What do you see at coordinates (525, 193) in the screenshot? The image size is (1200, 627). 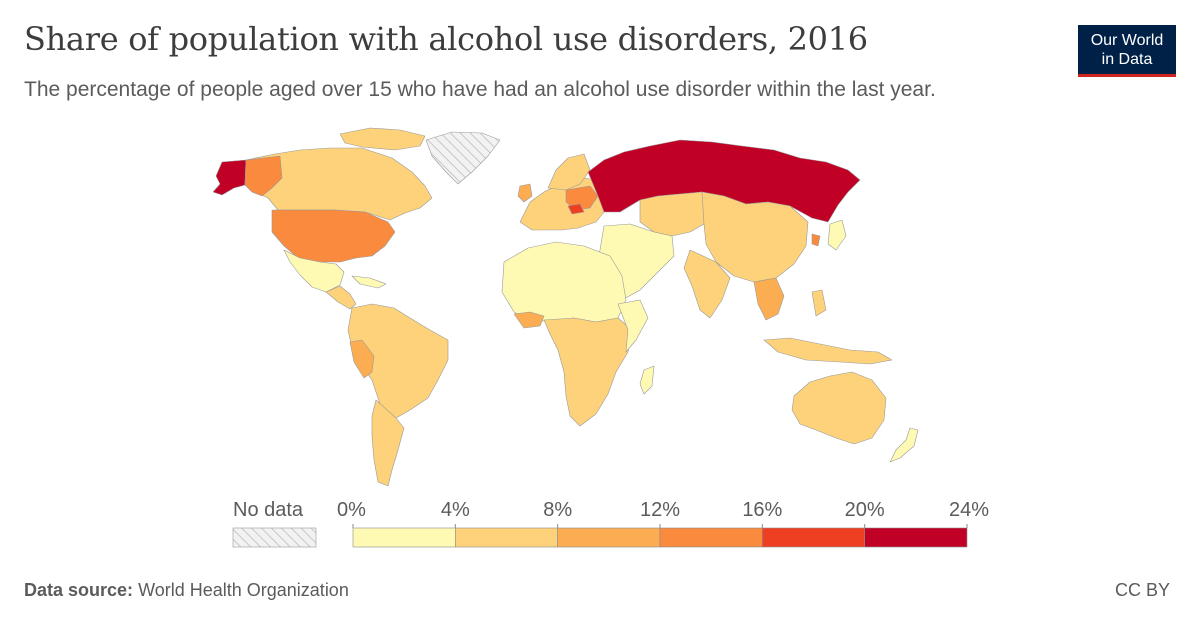 I see `region-uk` at bounding box center [525, 193].